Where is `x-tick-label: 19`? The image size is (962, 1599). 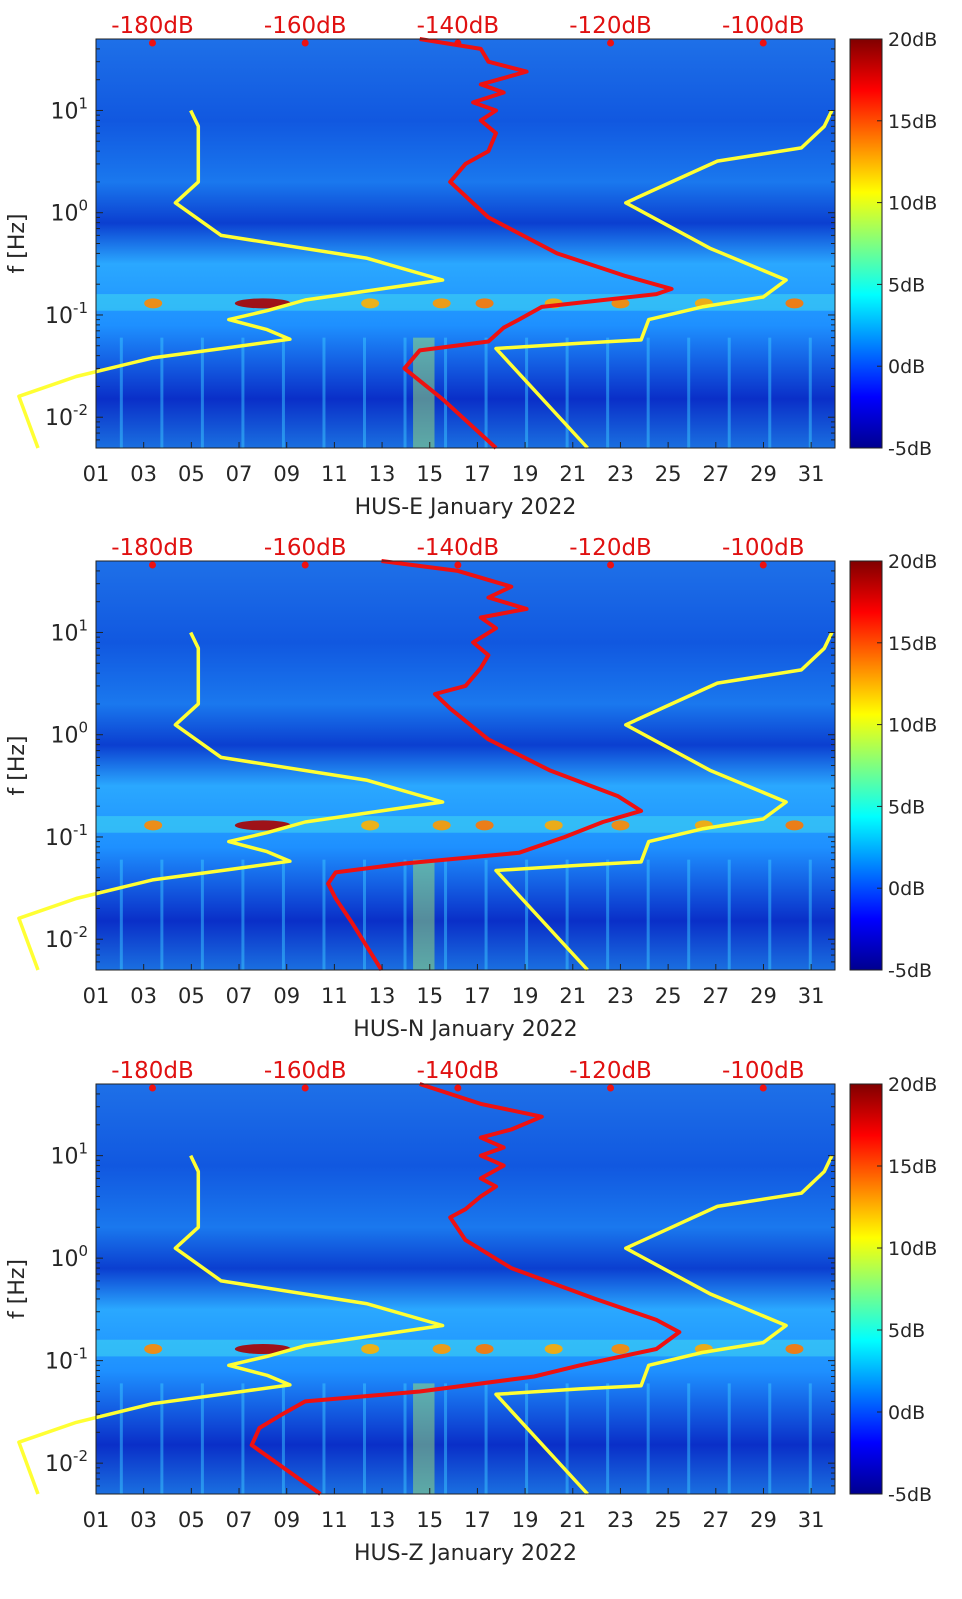 x-tick-label: 19 is located at coordinates (525, 996).